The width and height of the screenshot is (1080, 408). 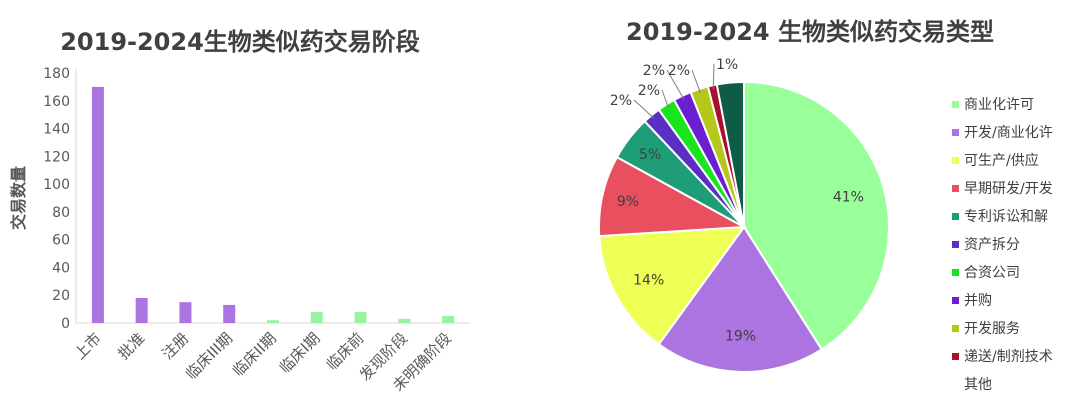 I want to click on pie-slice-label: 9%, so click(x=628, y=202).